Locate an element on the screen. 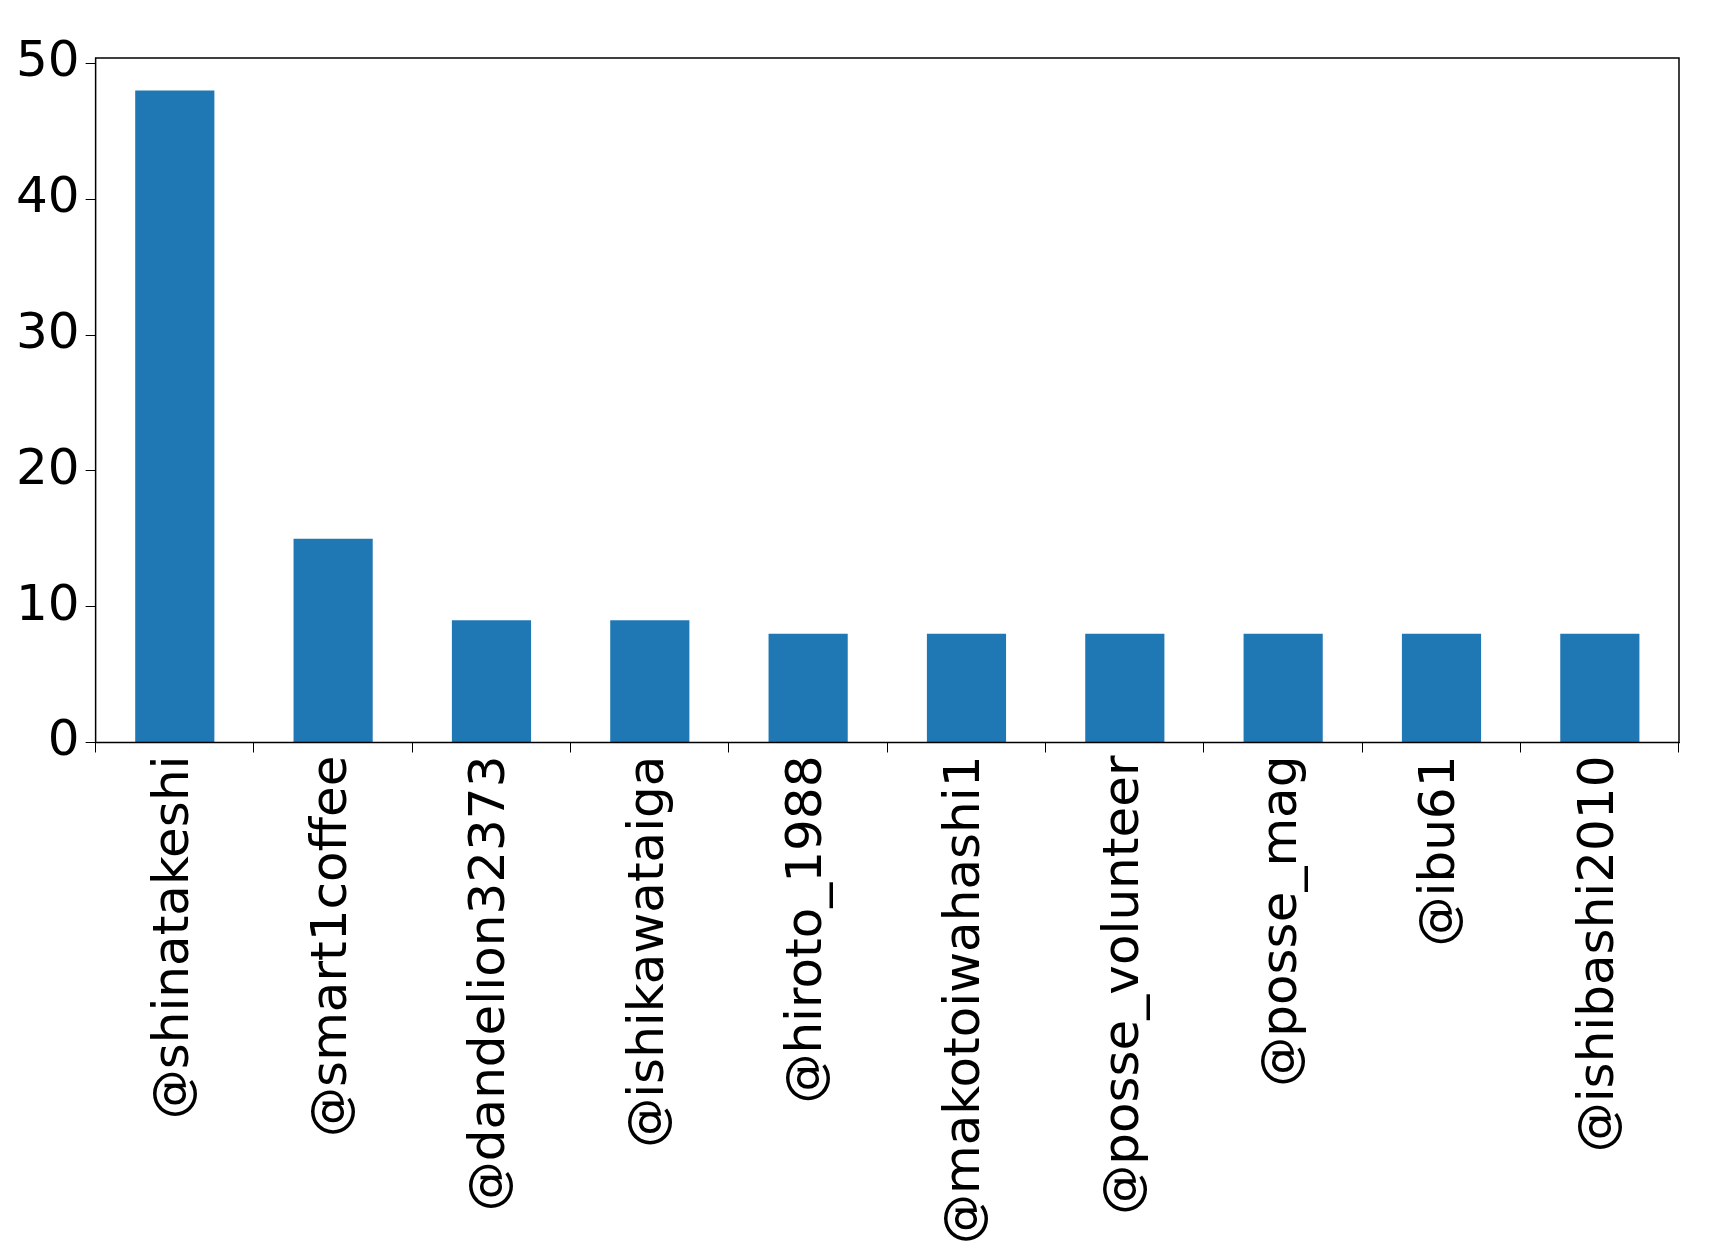  y-tick-label: 10 is located at coordinates (48, 602).